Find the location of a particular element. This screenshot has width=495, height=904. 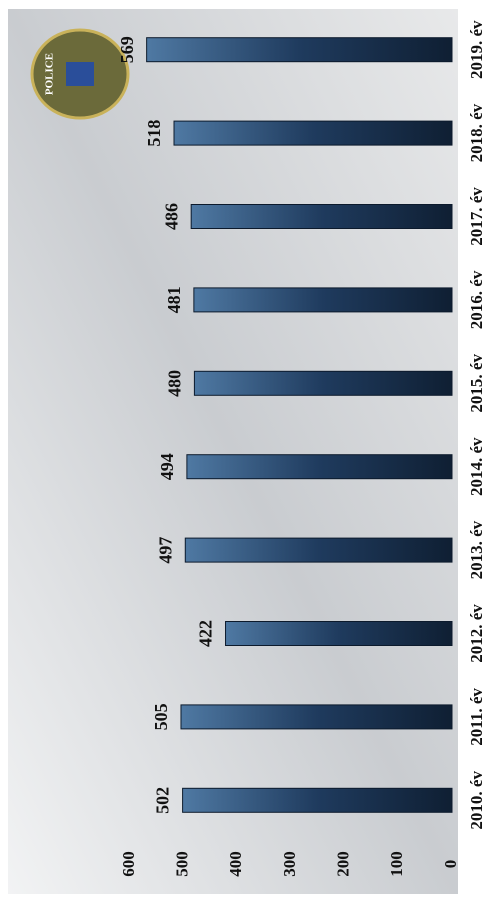

y-tick-label: 200 is located at coordinates (343, 864).